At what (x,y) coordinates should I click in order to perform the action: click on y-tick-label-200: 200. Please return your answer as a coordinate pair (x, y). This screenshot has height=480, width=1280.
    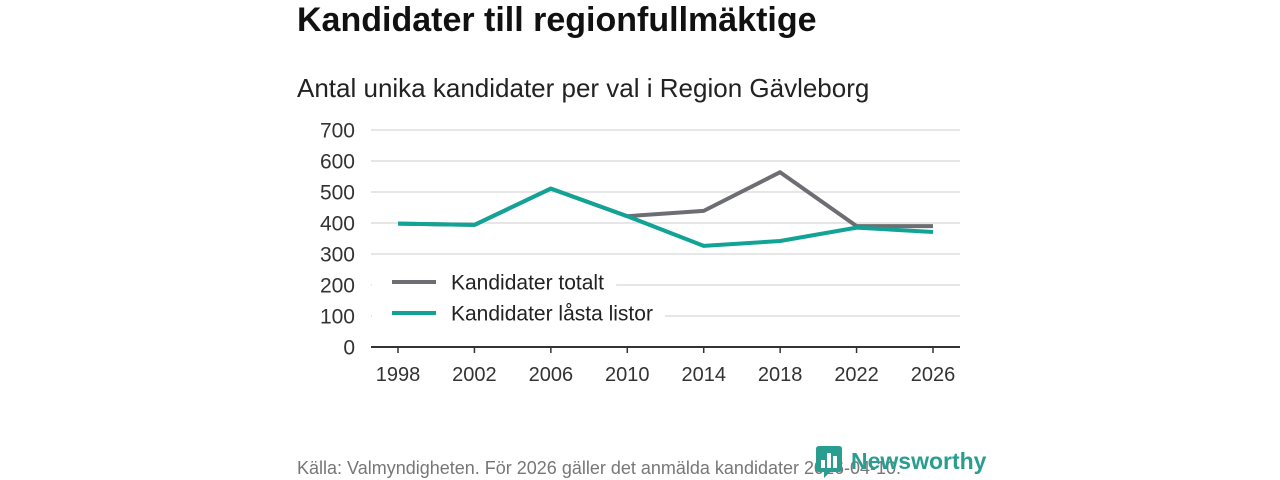
    Looking at the image, I should click on (337, 286).